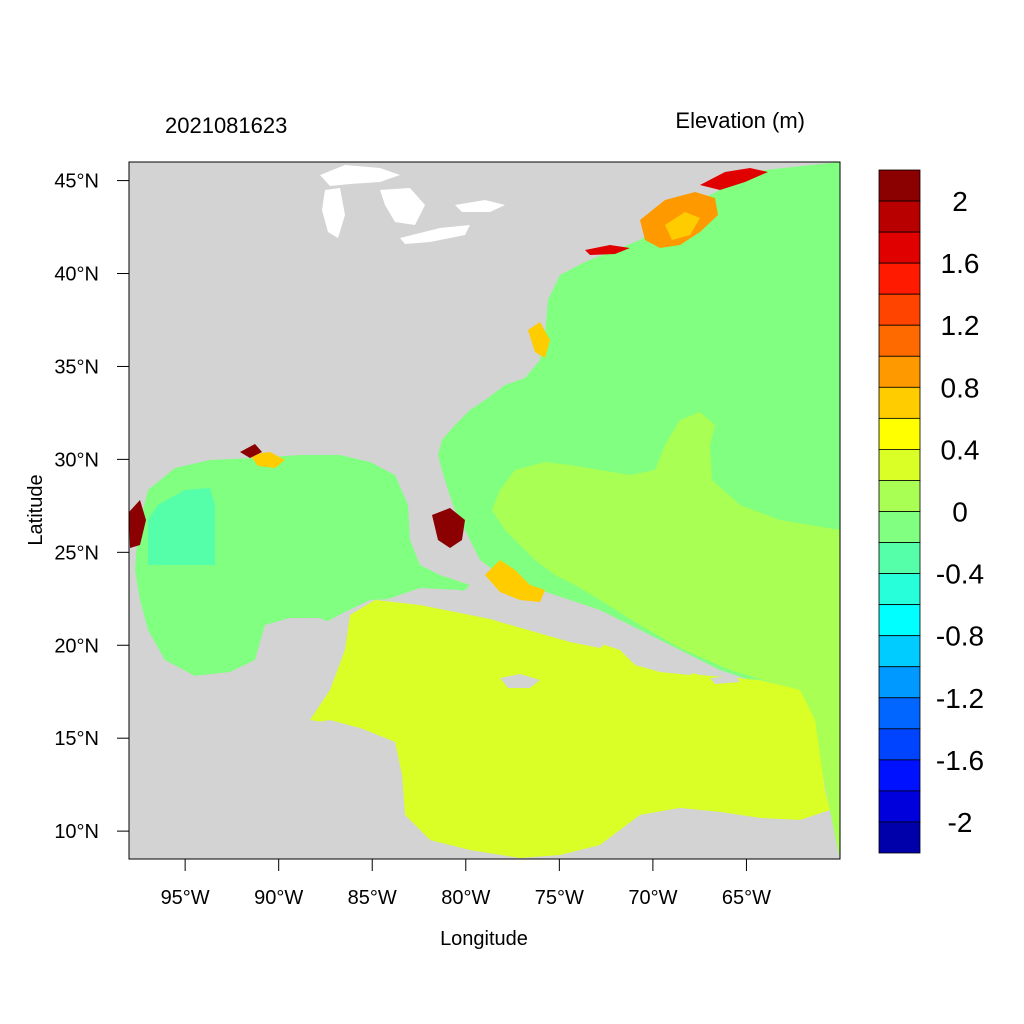  I want to click on surge-long-island, so click(607, 250).